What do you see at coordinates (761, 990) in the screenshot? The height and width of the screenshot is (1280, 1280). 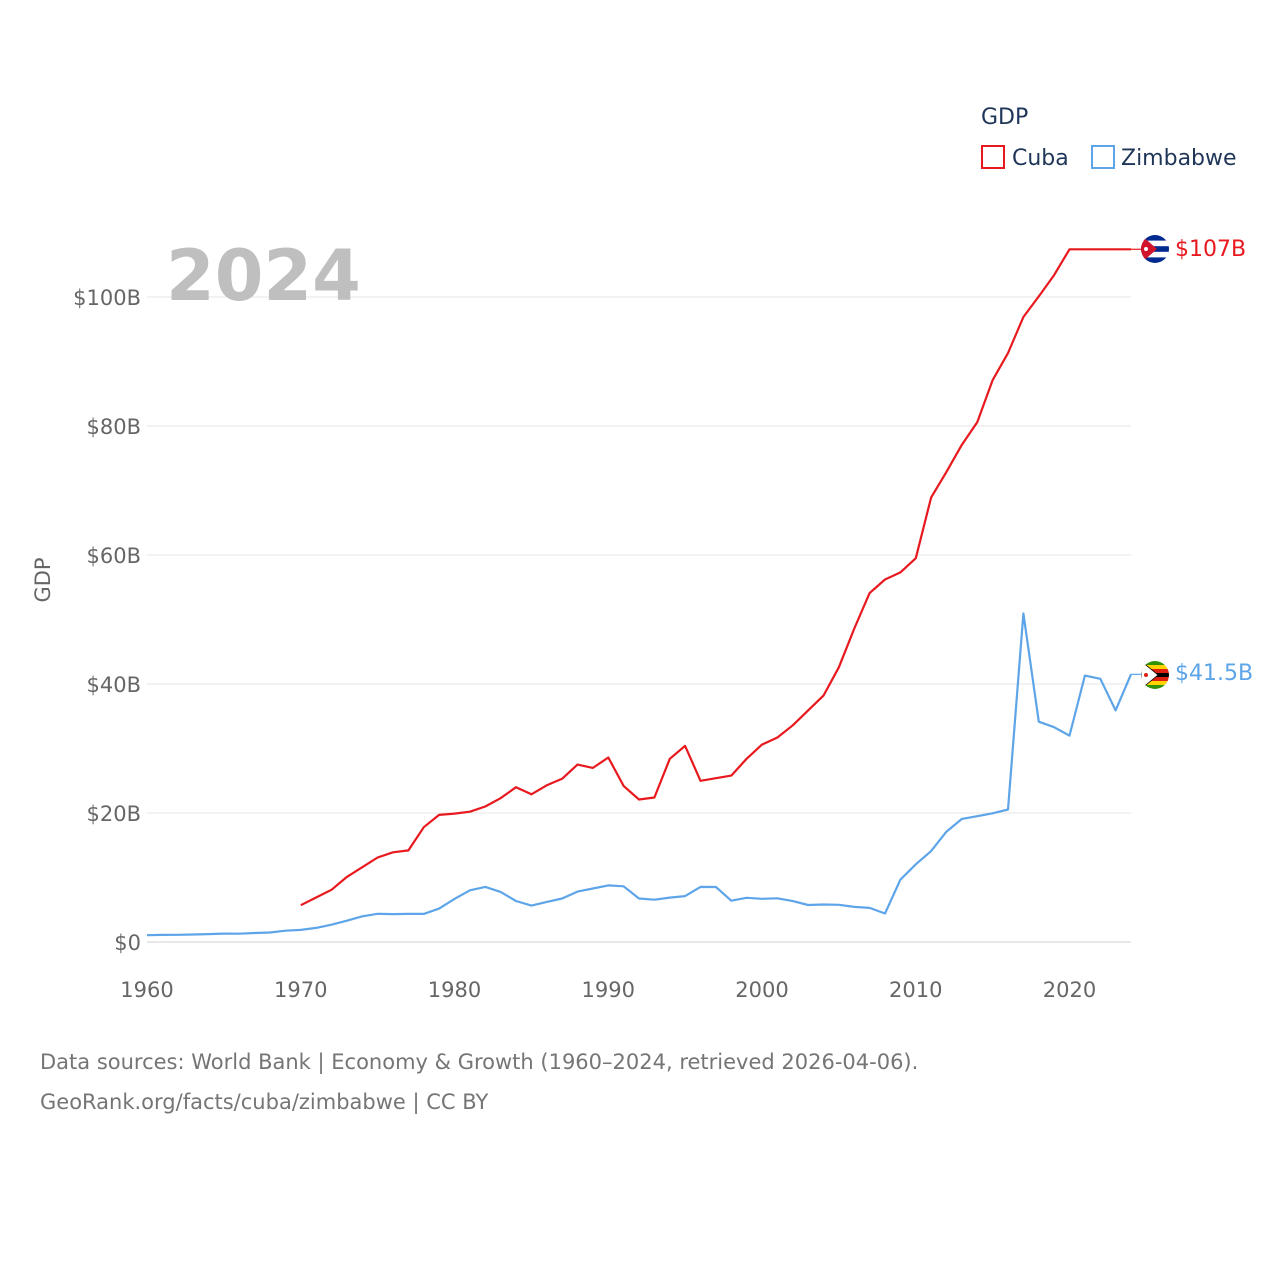 I see `x-tick-label: 2000` at bounding box center [761, 990].